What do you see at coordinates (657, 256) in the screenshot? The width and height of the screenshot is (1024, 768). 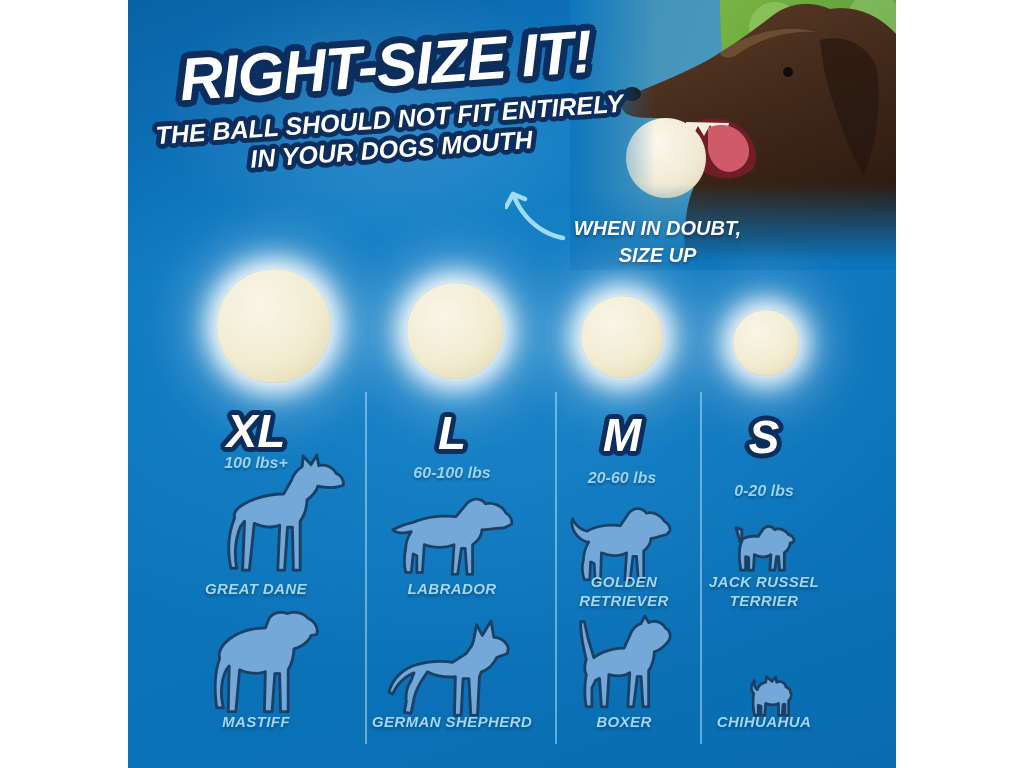 I see `hint-line-2: SIZE UP` at bounding box center [657, 256].